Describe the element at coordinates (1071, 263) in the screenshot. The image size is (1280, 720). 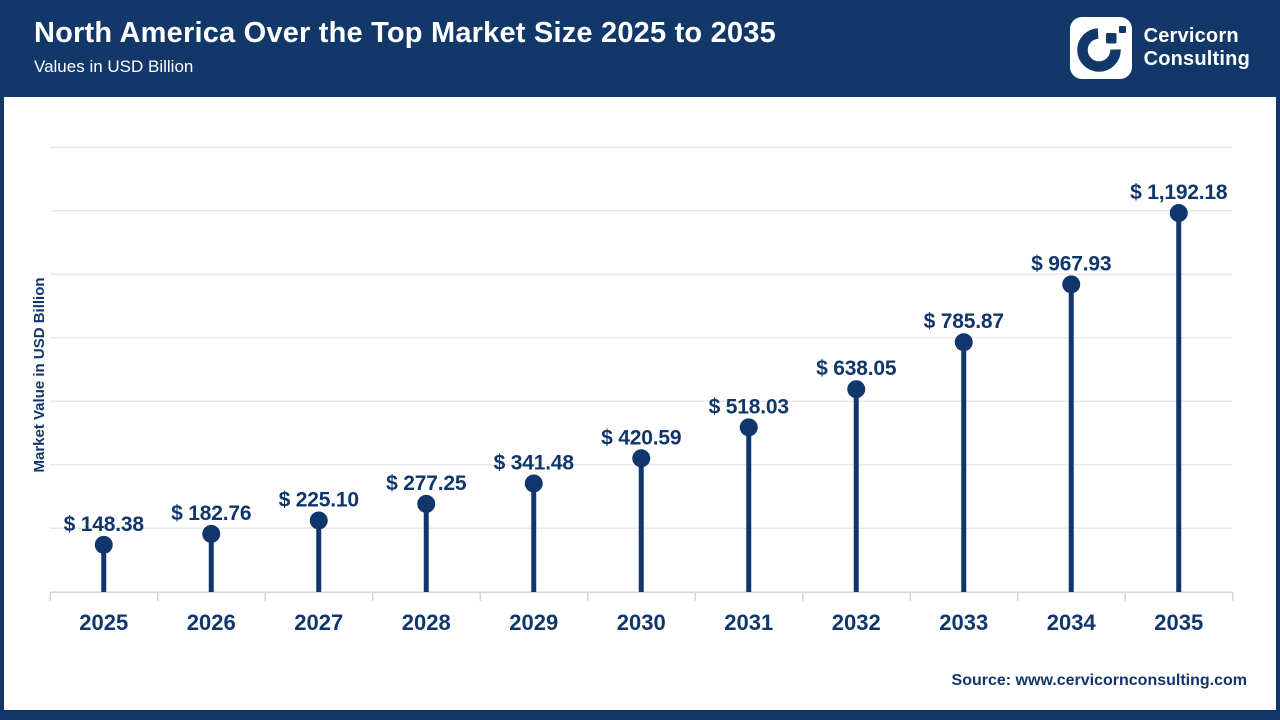
I see `value-label: $ 967.93` at that location.